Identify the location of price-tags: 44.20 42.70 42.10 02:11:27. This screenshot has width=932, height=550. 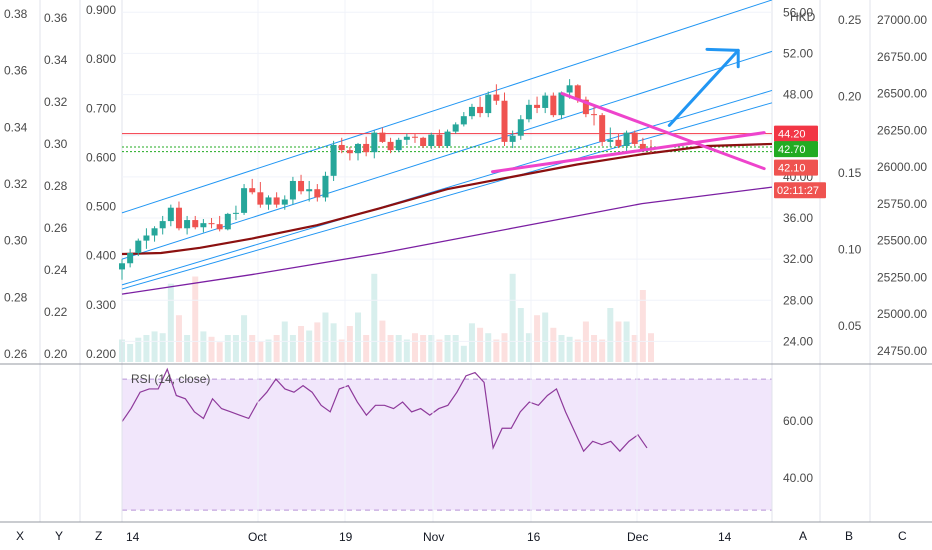
(800, 162).